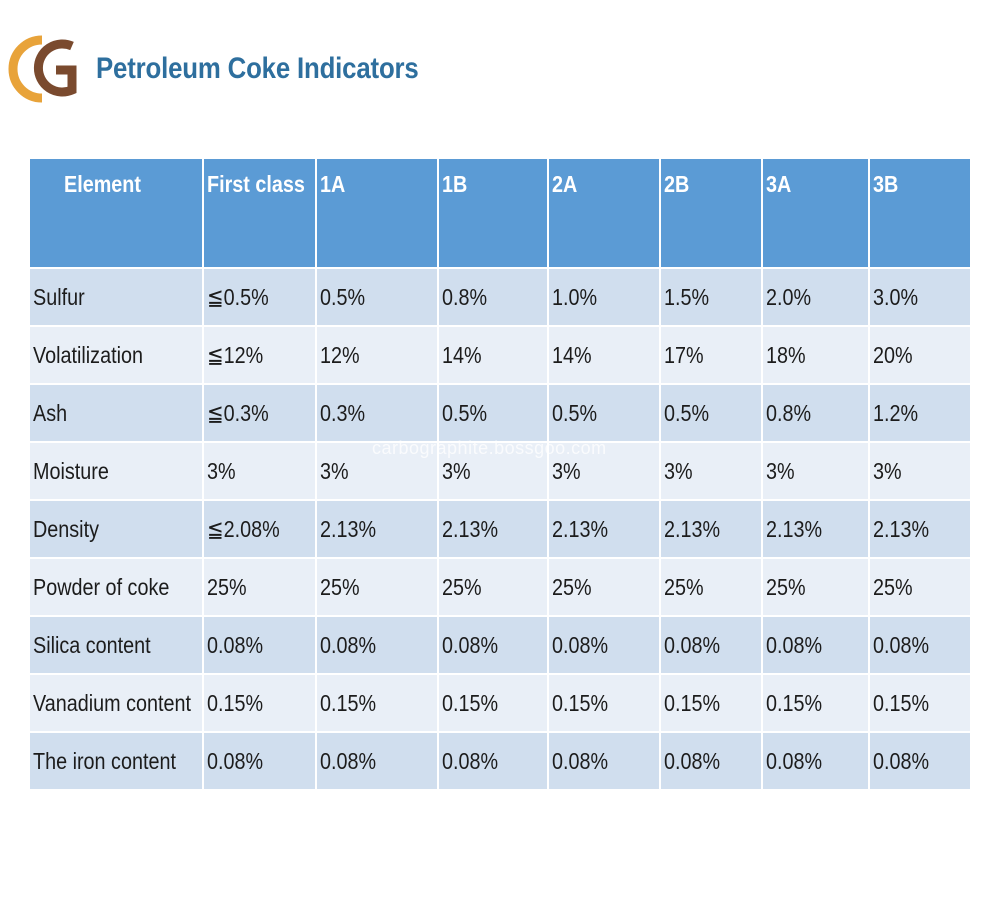 Image resolution: width=1000 pixels, height=900 pixels. I want to click on logo-letter-g, so click(55, 68).